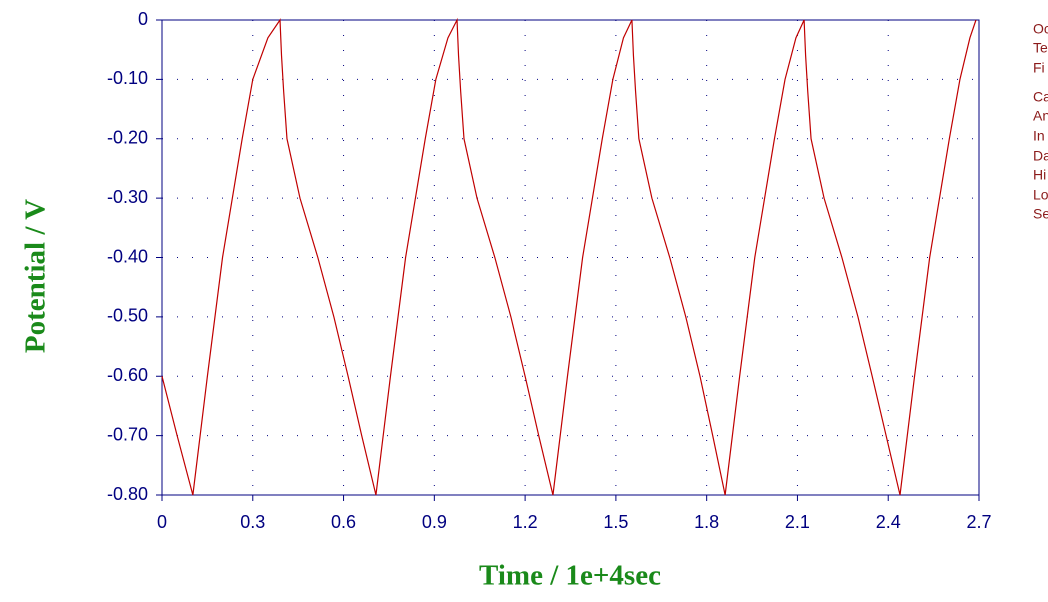  I want to click on y-tick-label: -0.50, so click(127, 316).